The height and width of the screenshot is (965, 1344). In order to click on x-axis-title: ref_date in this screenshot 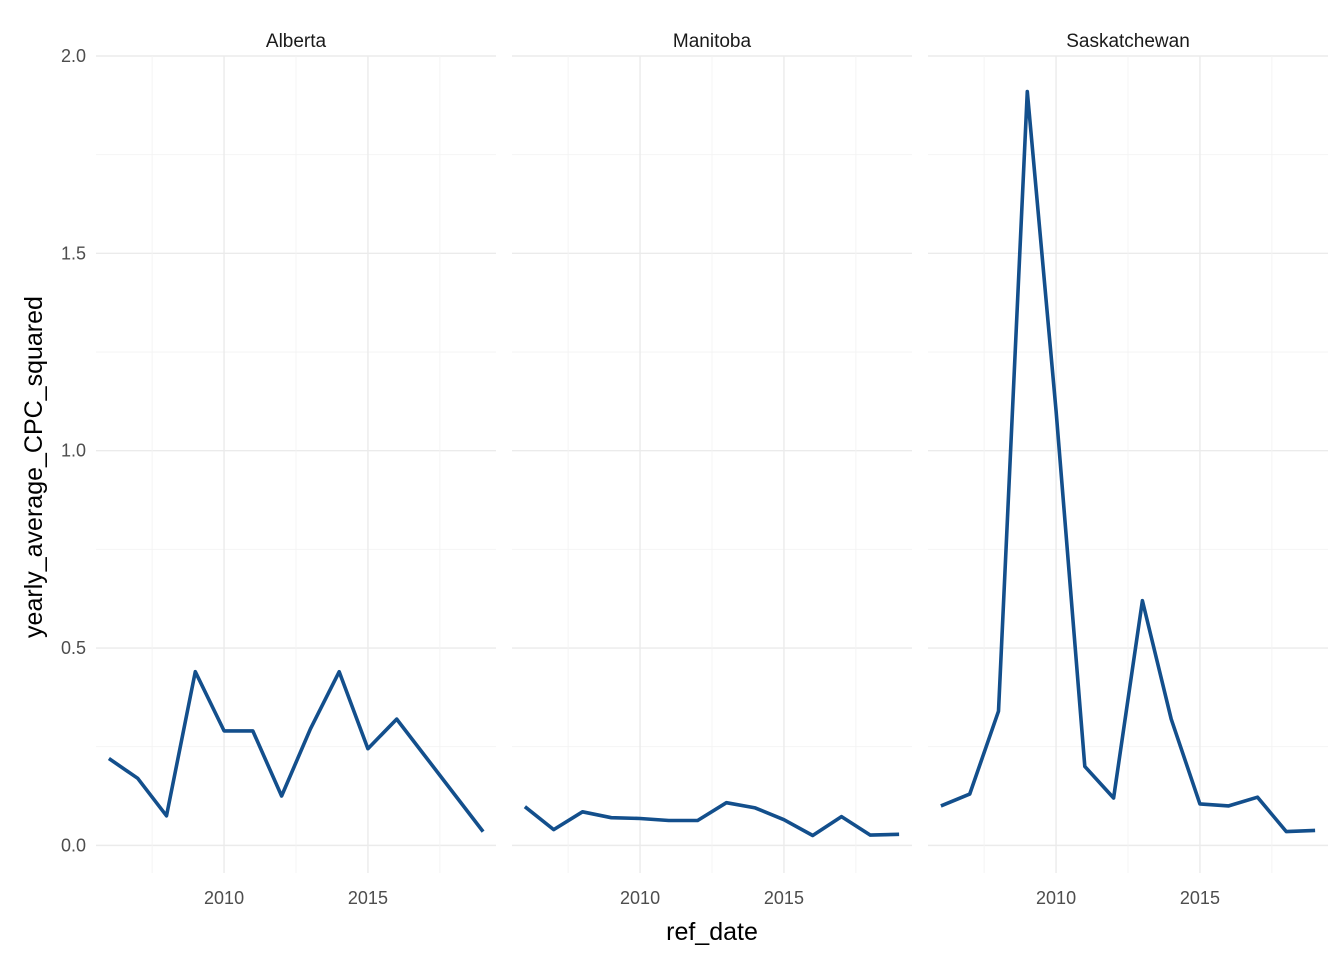, I will do `click(712, 932)`.